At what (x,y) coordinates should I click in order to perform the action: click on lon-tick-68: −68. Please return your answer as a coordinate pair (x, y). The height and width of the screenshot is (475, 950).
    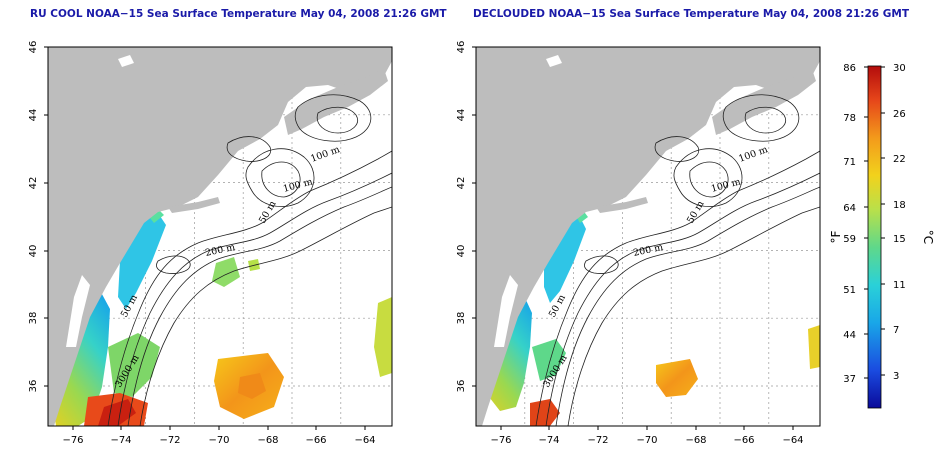
    Looking at the image, I should click on (267, 440).